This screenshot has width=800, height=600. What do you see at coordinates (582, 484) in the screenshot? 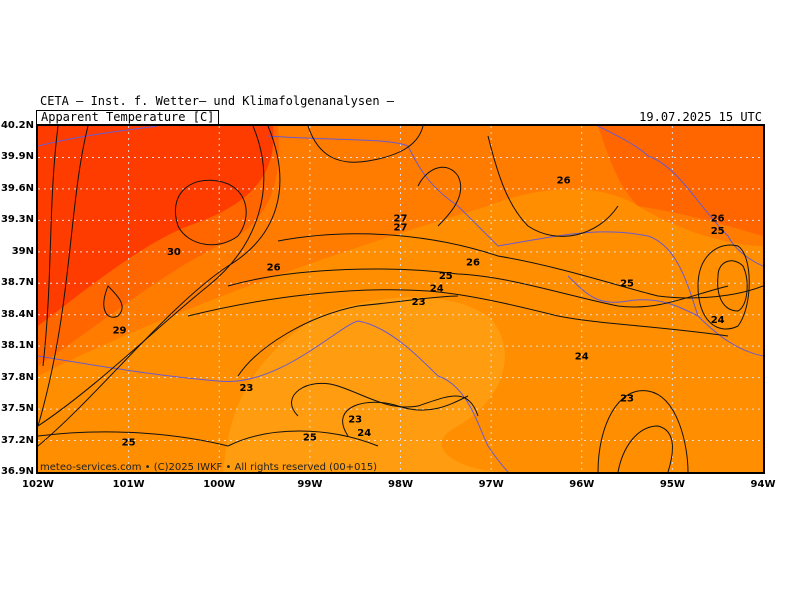
I see `longitude-tick-label: 96W` at bounding box center [582, 484].